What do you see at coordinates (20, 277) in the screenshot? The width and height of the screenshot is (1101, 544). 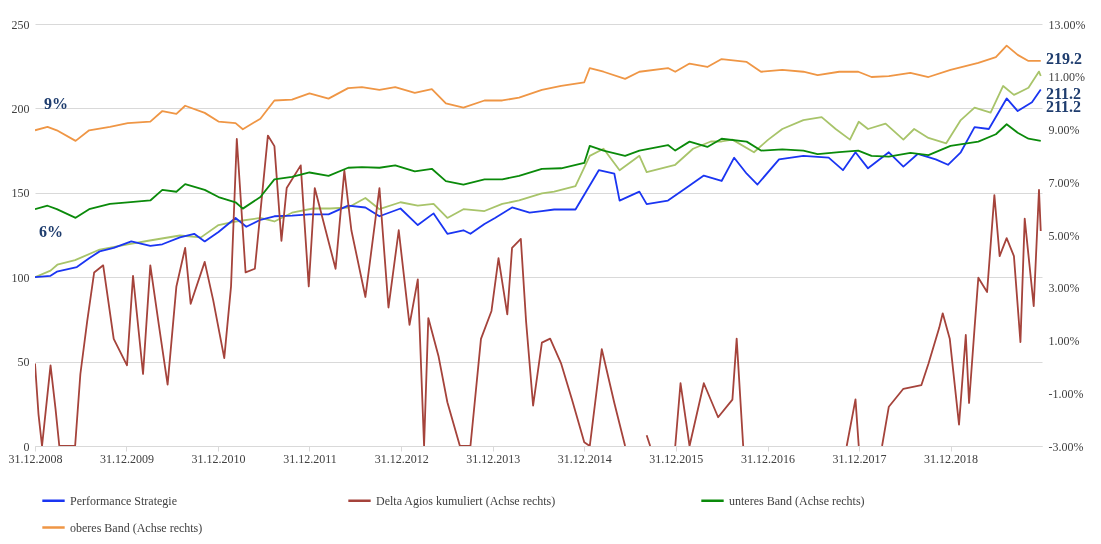 I see `y-tick-label: 100` at bounding box center [20, 277].